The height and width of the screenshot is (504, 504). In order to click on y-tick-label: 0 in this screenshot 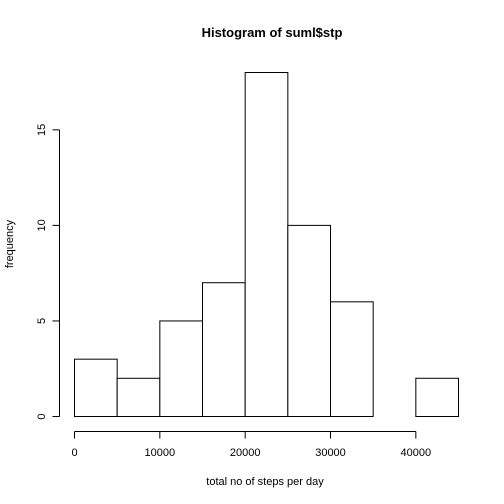, I will do `click(42, 416)`.